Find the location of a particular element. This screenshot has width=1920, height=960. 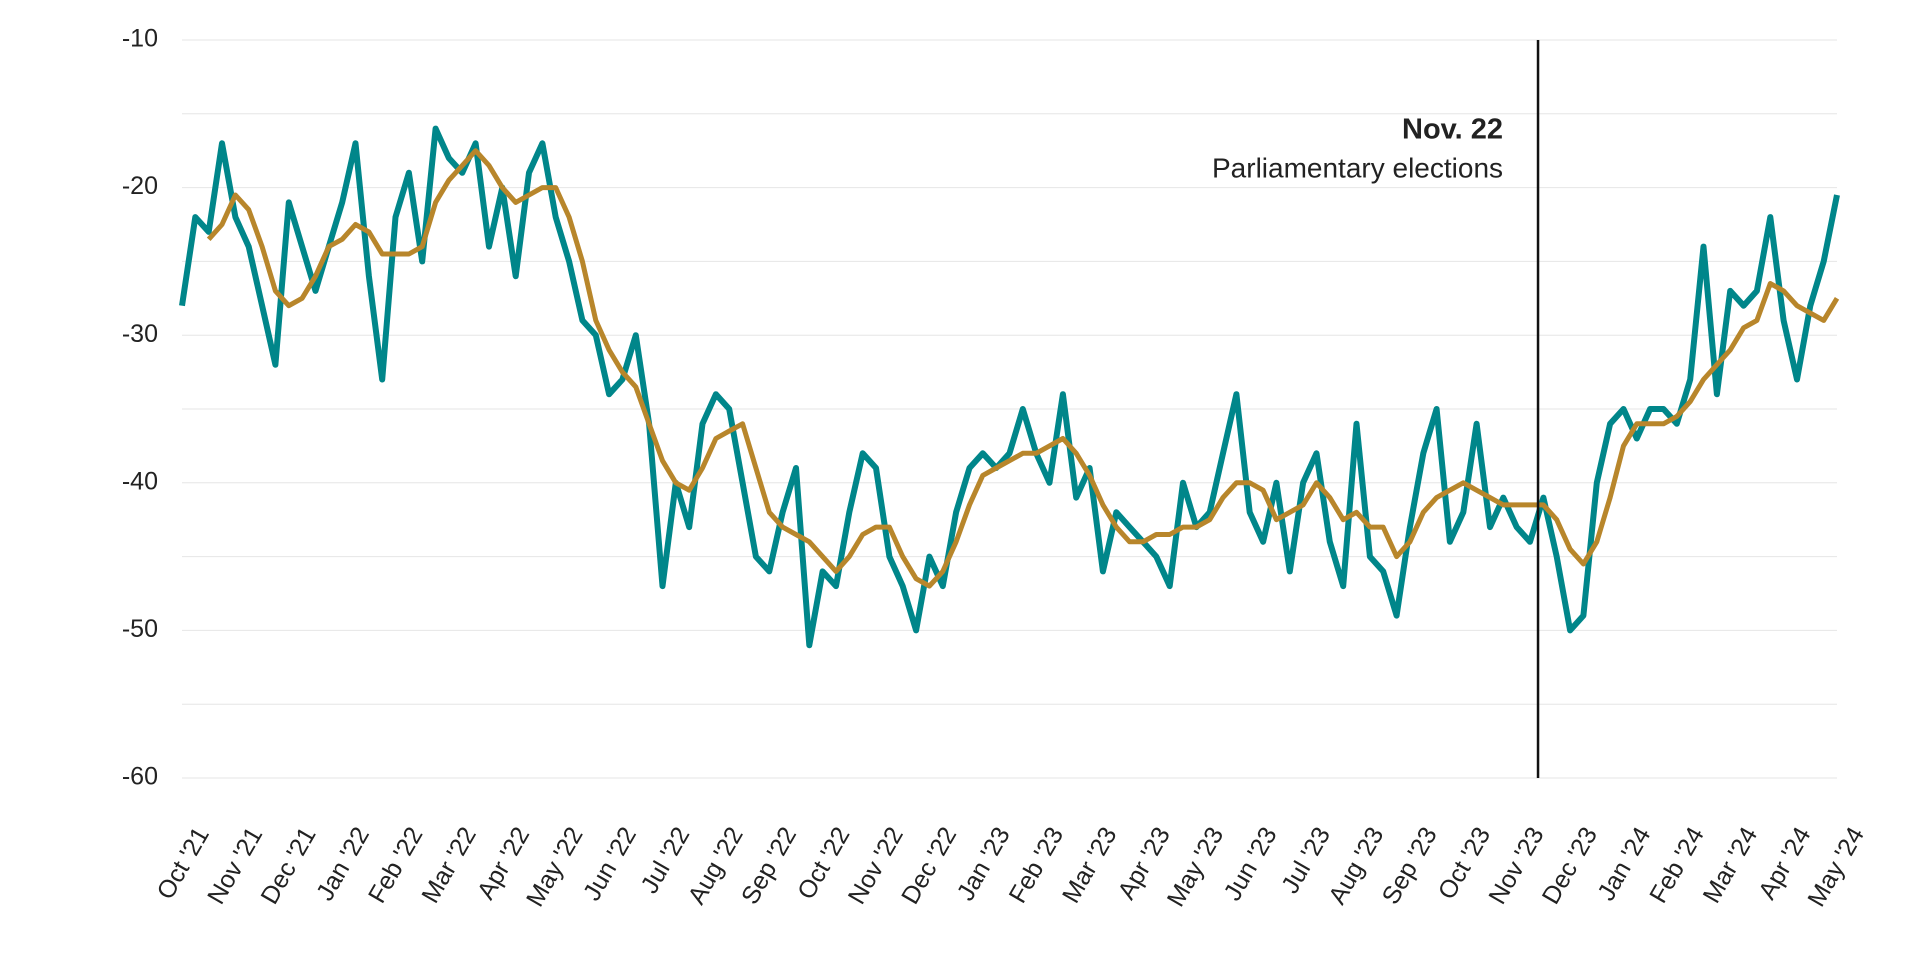

y-tick-label: -10 is located at coordinates (140, 39).